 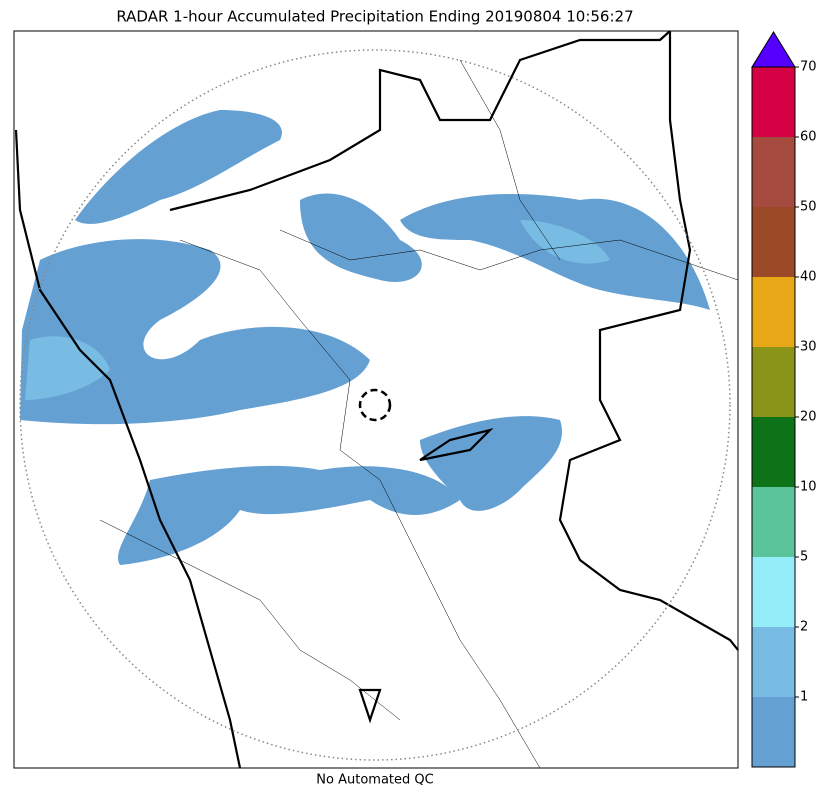 I want to click on map-footer: No Automated QC, so click(x=374, y=780).